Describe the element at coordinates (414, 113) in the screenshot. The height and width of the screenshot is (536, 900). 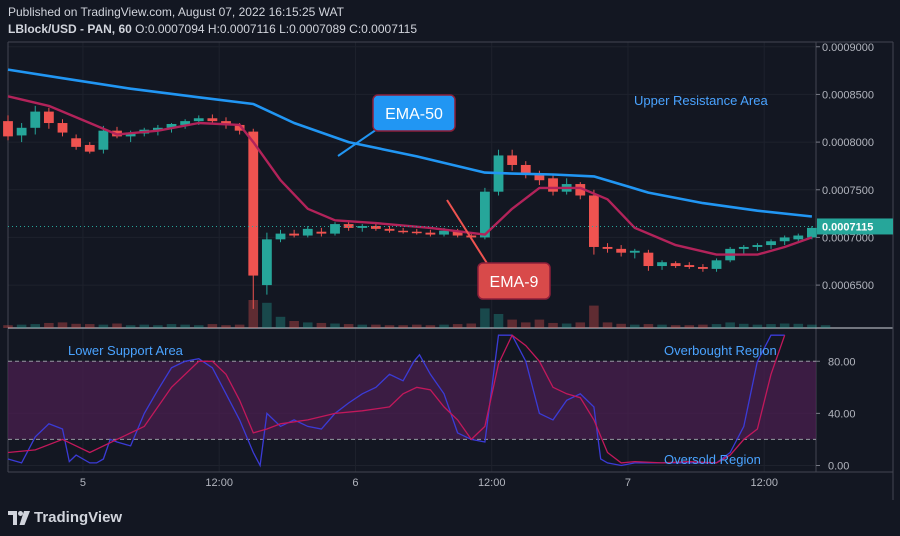
I see `ema50-callout-box` at that location.